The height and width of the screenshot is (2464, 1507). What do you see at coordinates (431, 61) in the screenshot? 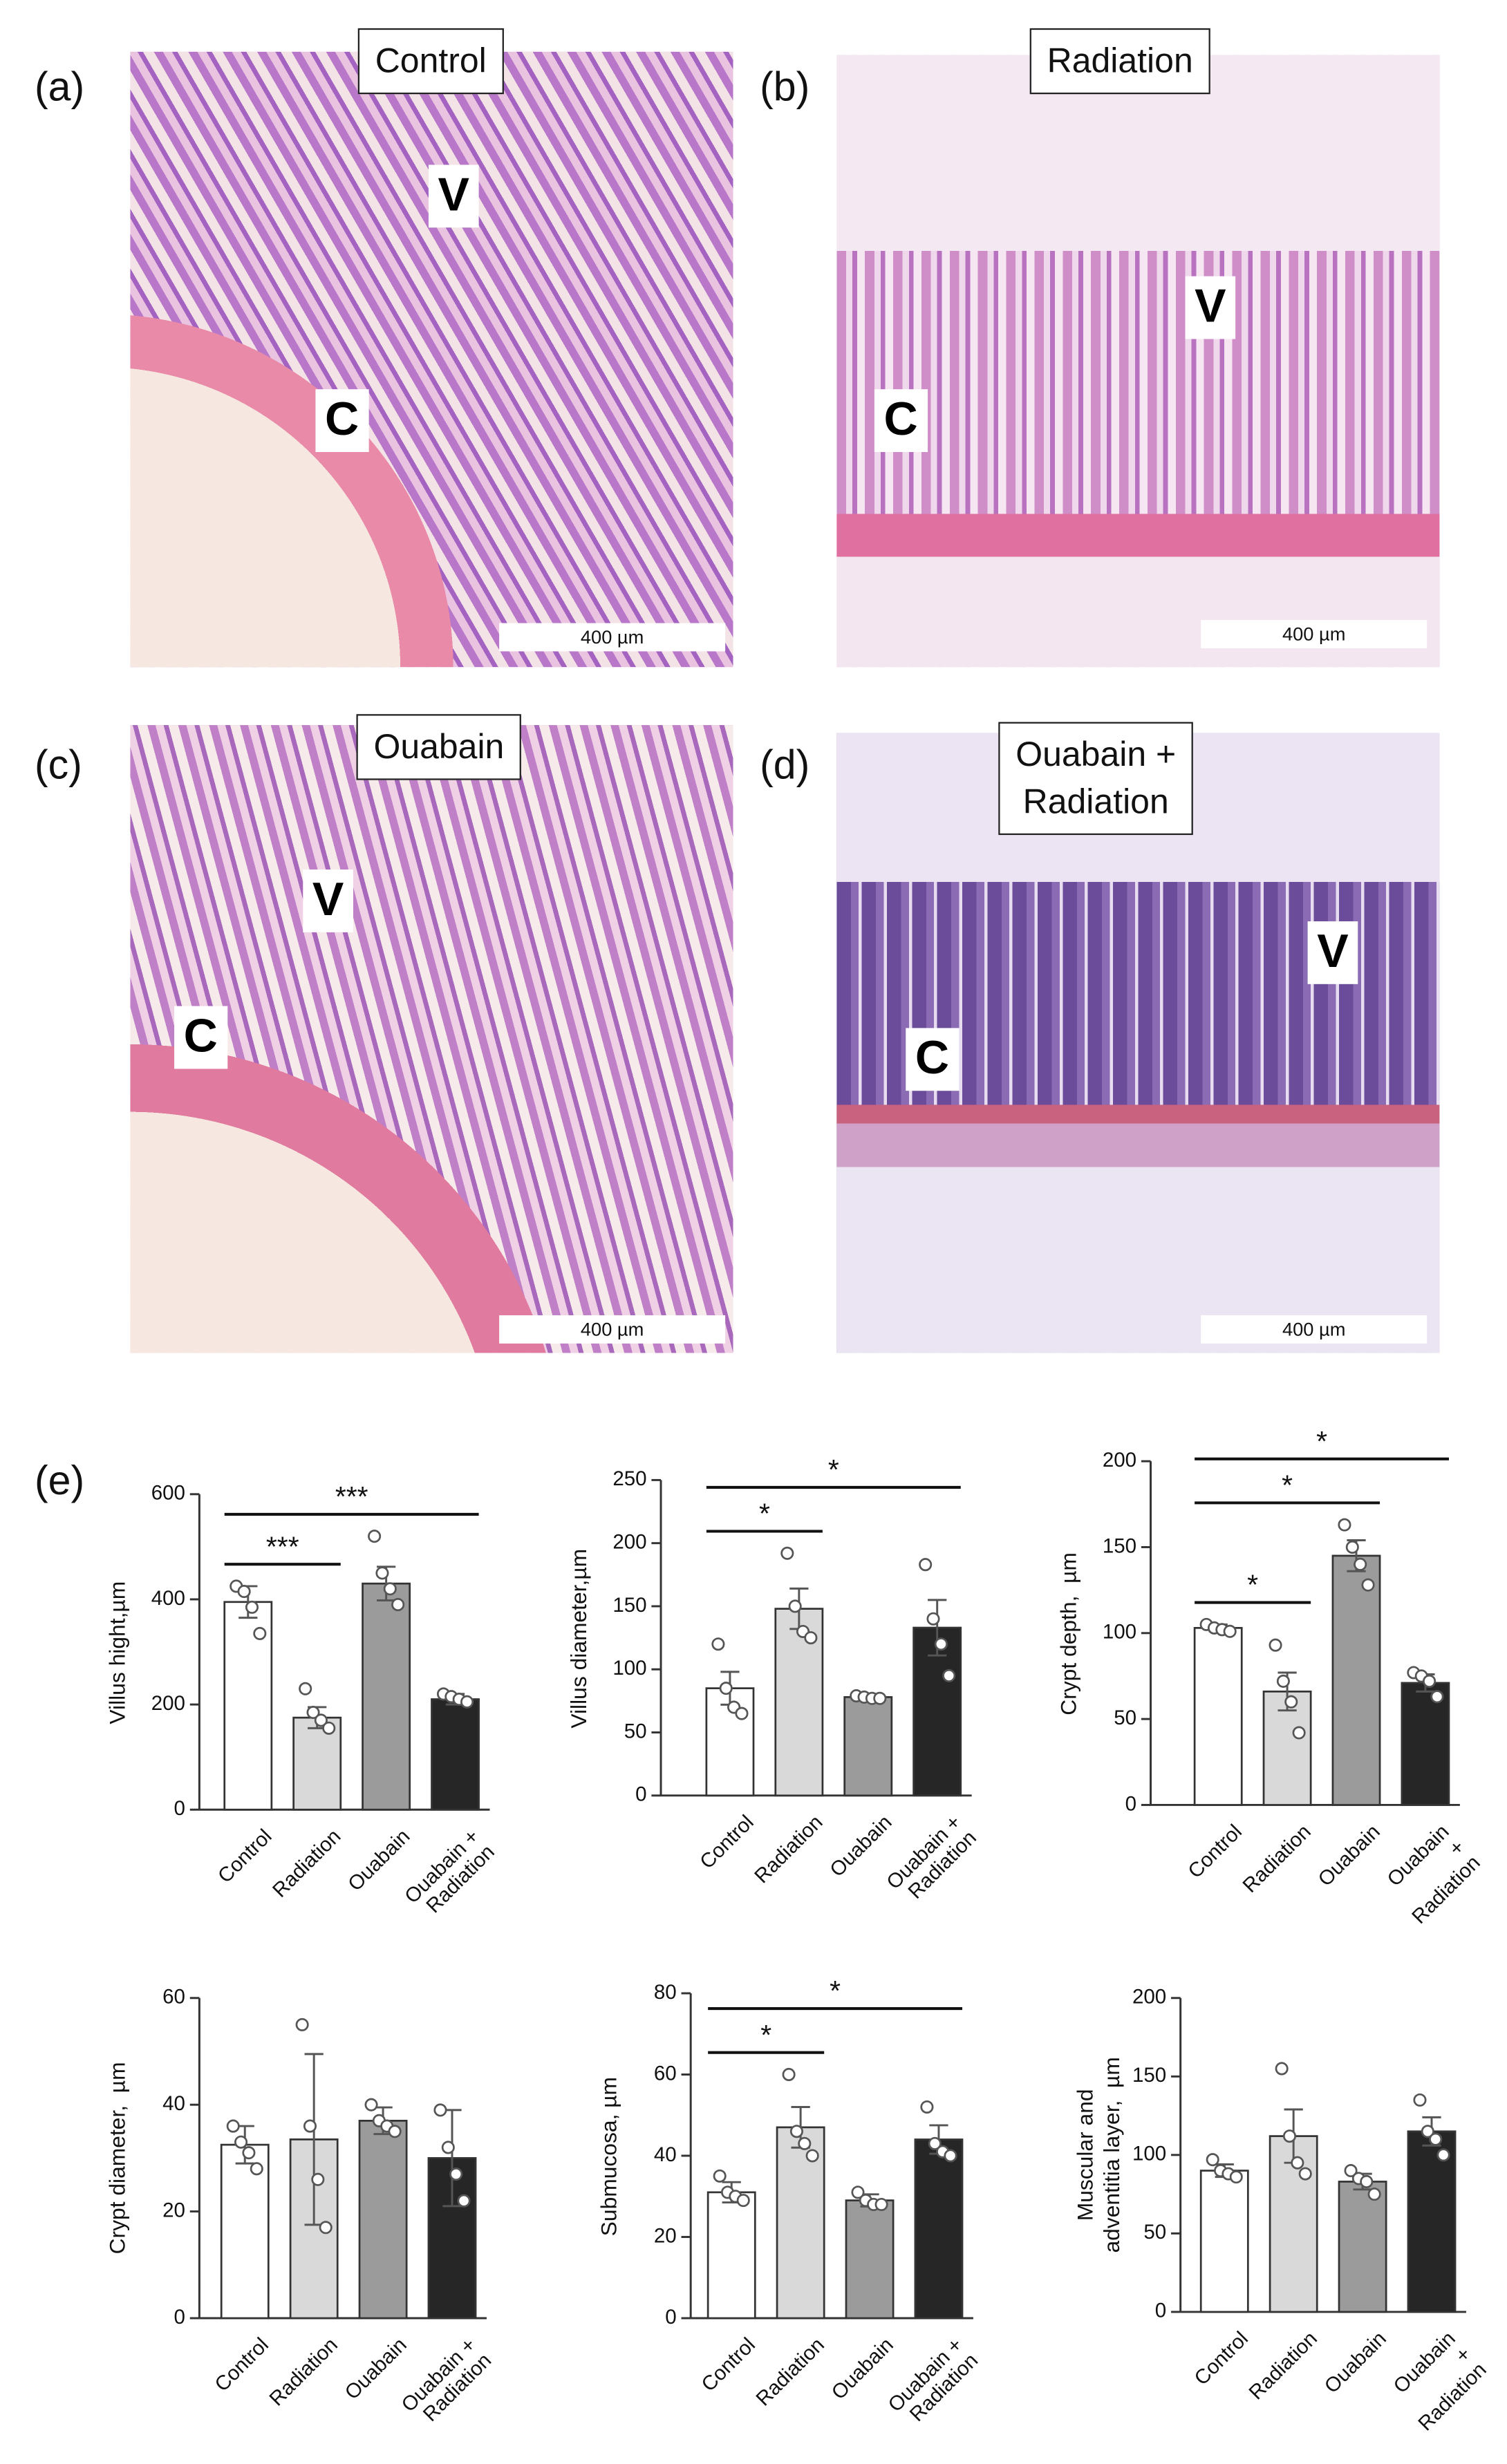
I see `panel-title: Control` at bounding box center [431, 61].